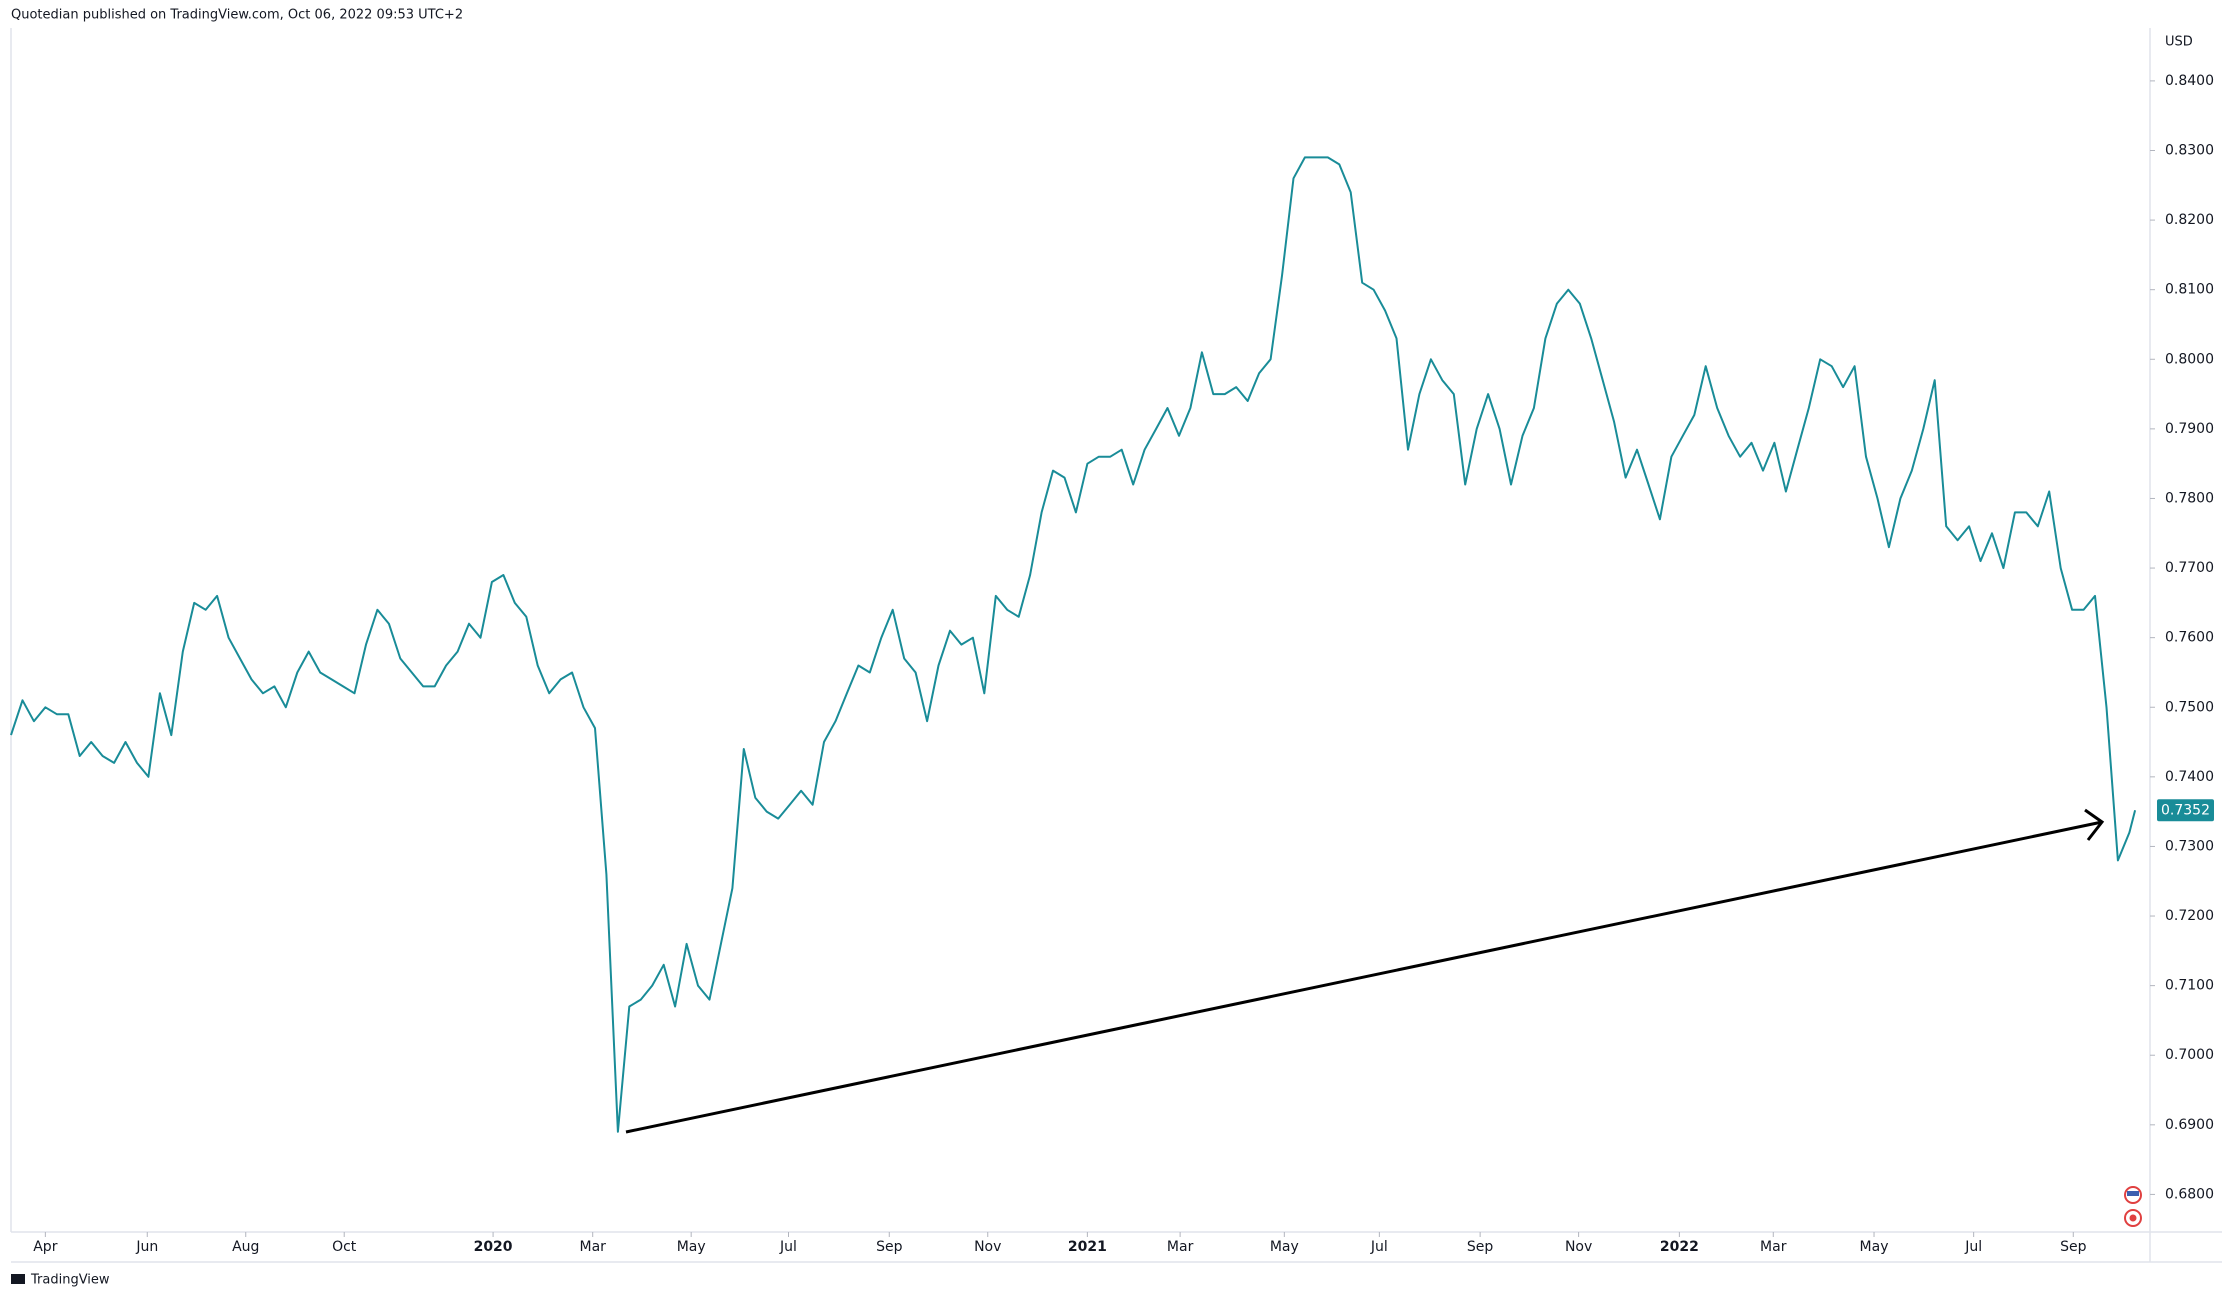 This screenshot has width=2230, height=1299. I want to click on last-price-box, so click(2185, 810).